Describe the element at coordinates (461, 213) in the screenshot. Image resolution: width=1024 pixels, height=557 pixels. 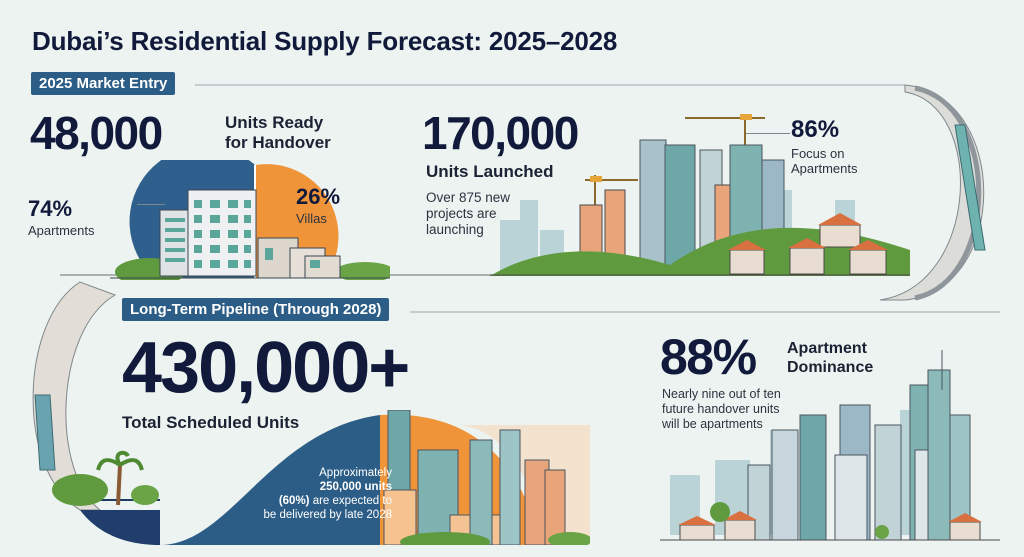
I see `launched-note-line2: projects are` at that location.